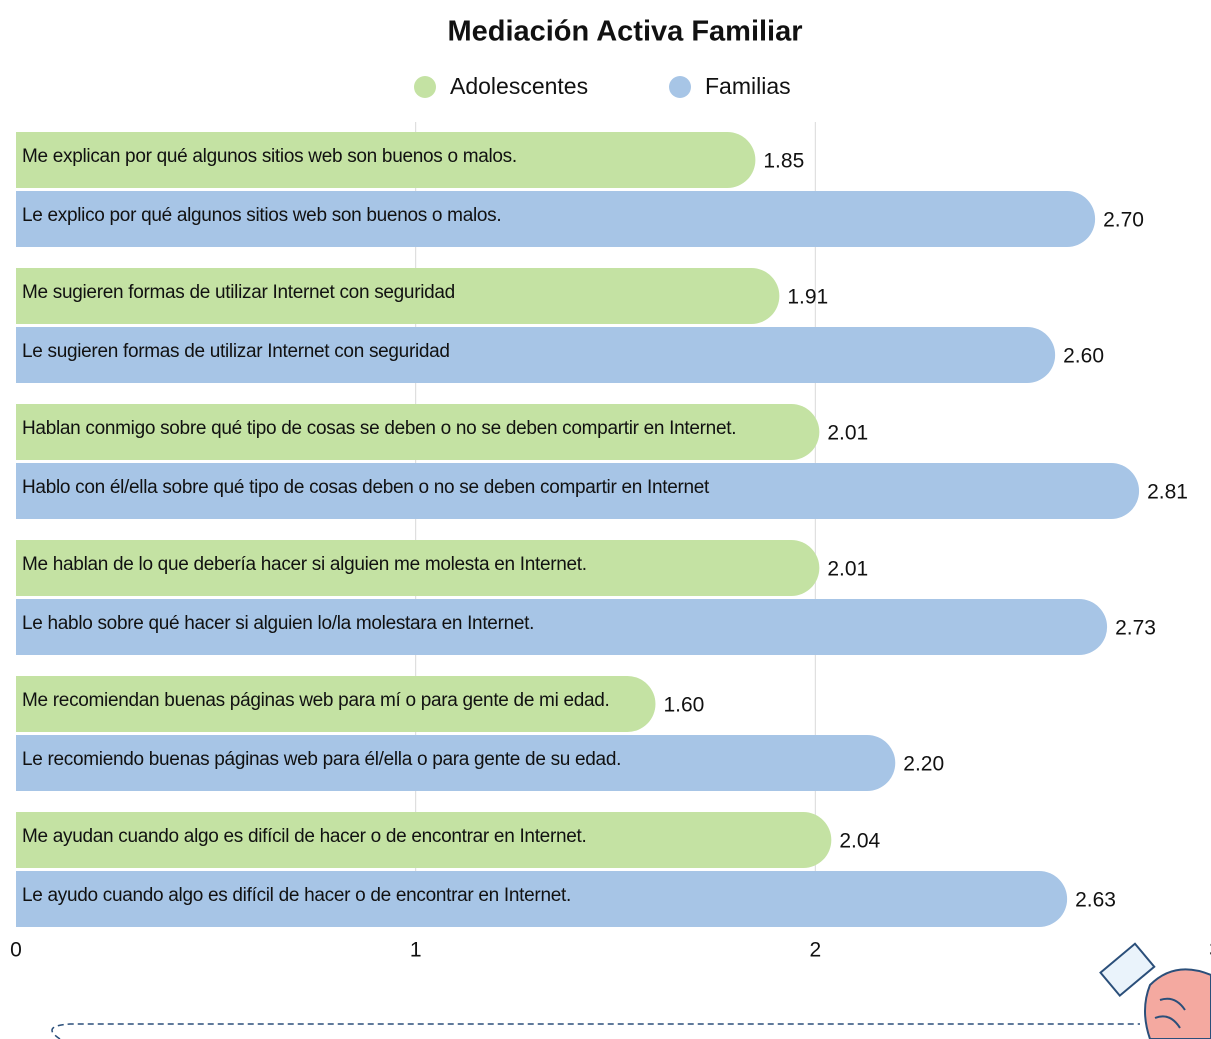 This screenshot has width=1211, height=1039. Describe the element at coordinates (783, 161) in the screenshot. I see `value-label: 1.85` at that location.